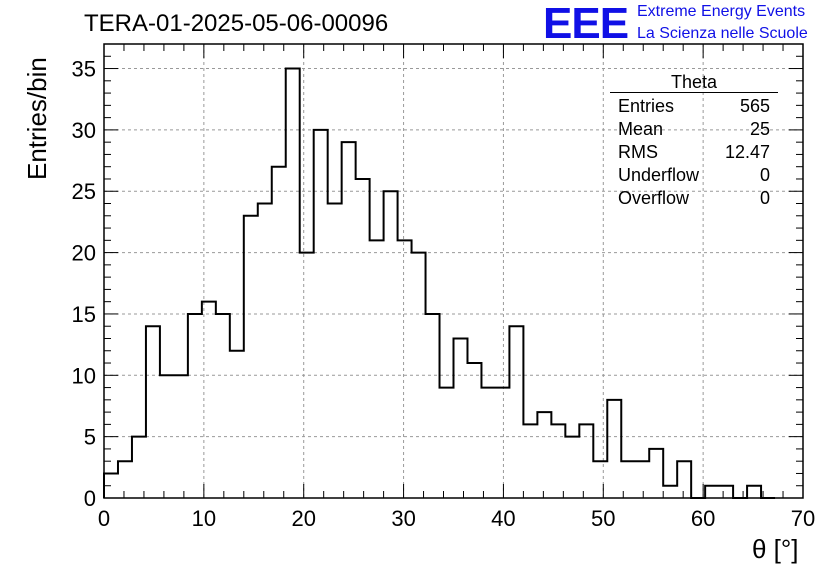  I want to click on x-axis-label: θ [°], so click(775, 549).